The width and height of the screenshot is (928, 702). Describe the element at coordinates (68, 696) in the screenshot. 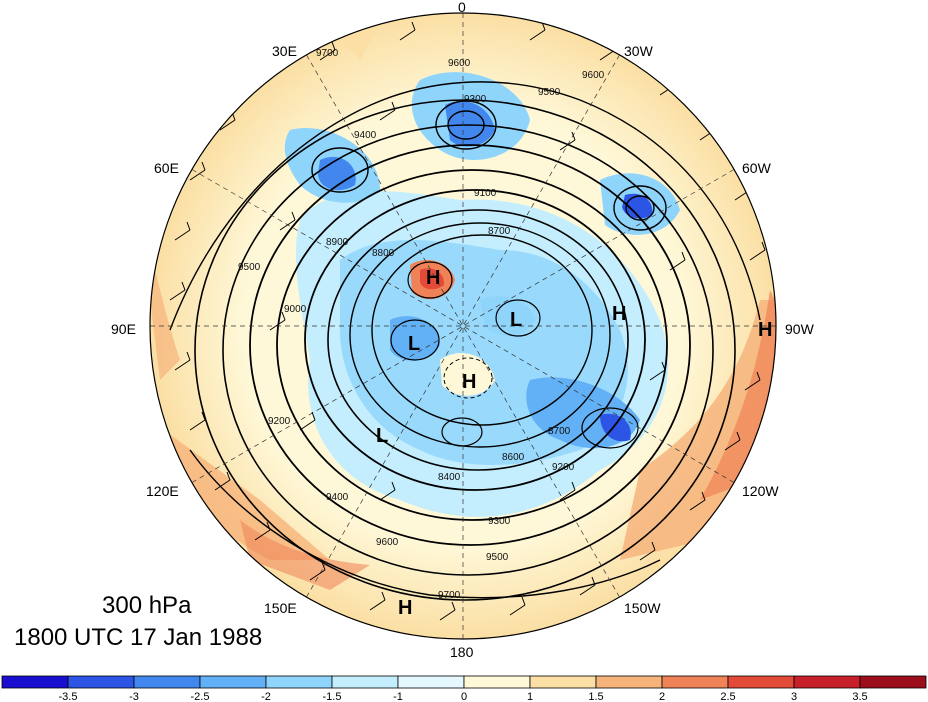

I see `colorbar-tick-label: -3.5` at that location.